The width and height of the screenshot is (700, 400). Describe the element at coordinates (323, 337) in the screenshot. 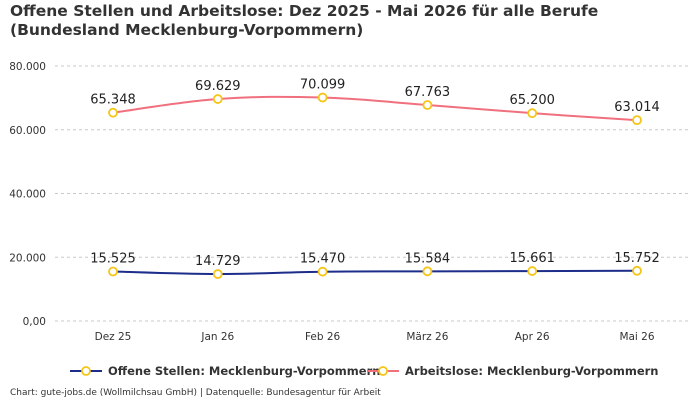

I see `x-tick-label: Feb 26` at that location.